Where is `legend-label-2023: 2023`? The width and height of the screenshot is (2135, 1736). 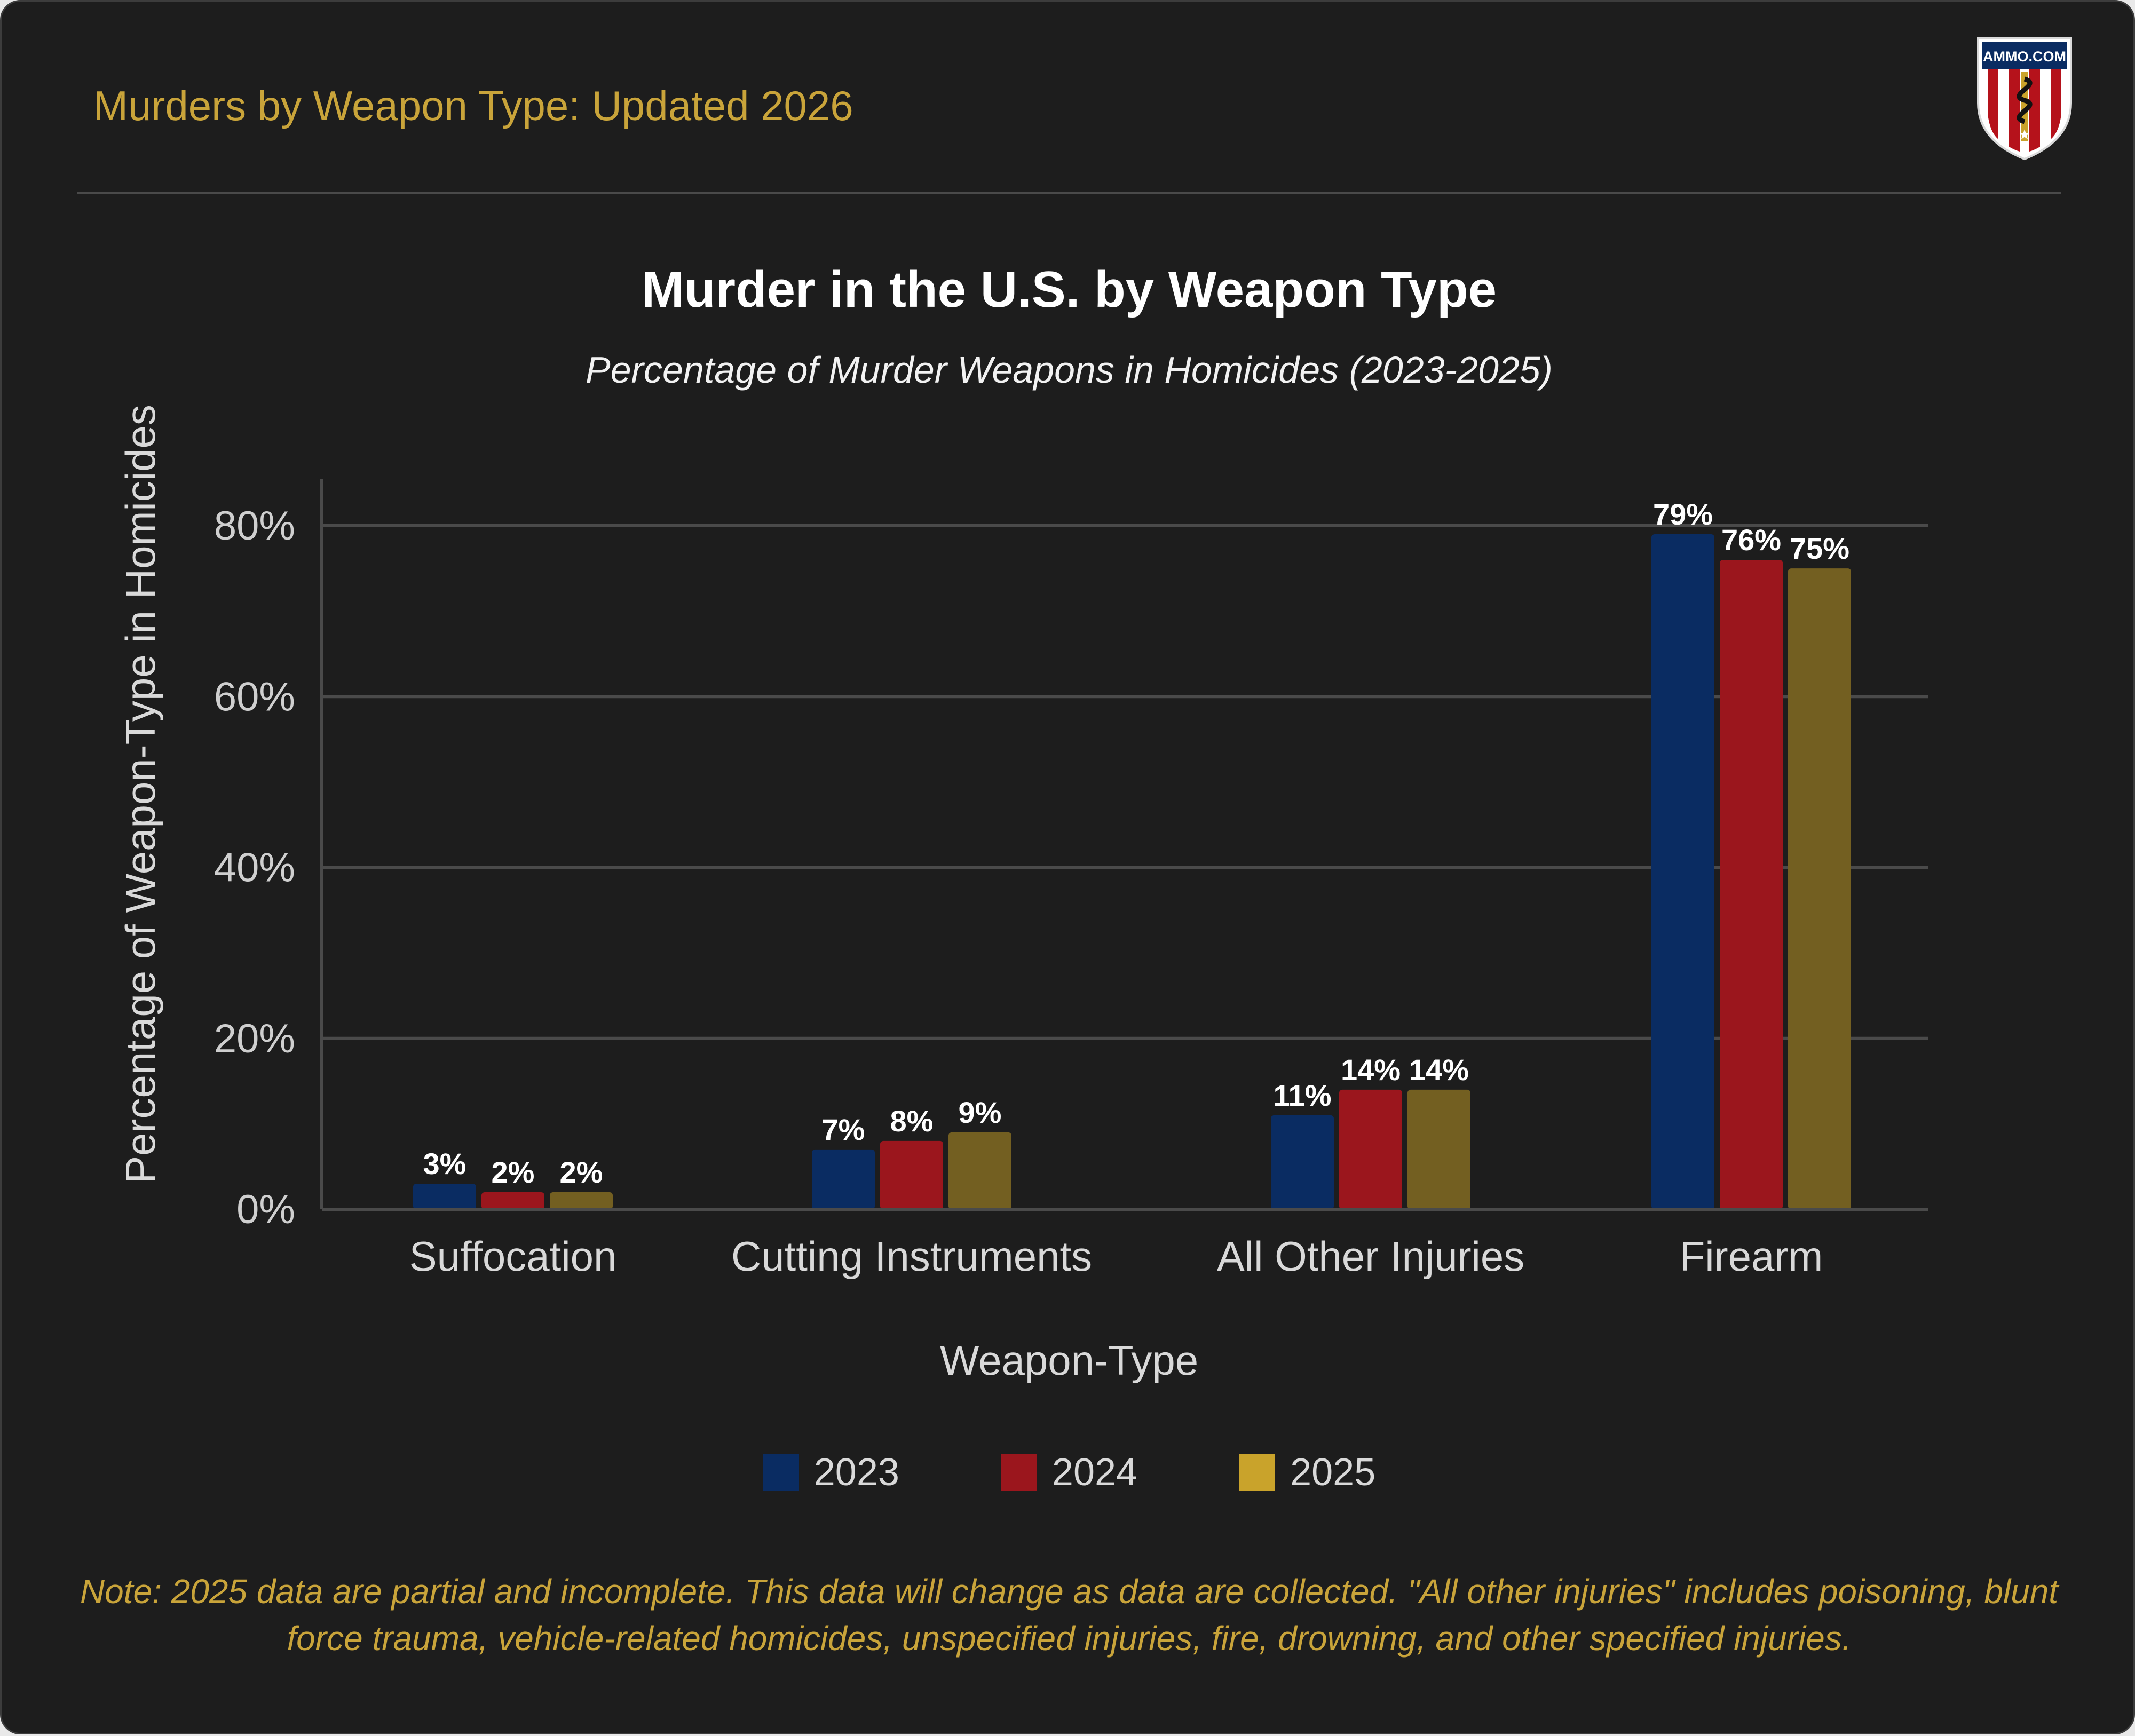
legend-label-2023: 2023 is located at coordinates (856, 1473).